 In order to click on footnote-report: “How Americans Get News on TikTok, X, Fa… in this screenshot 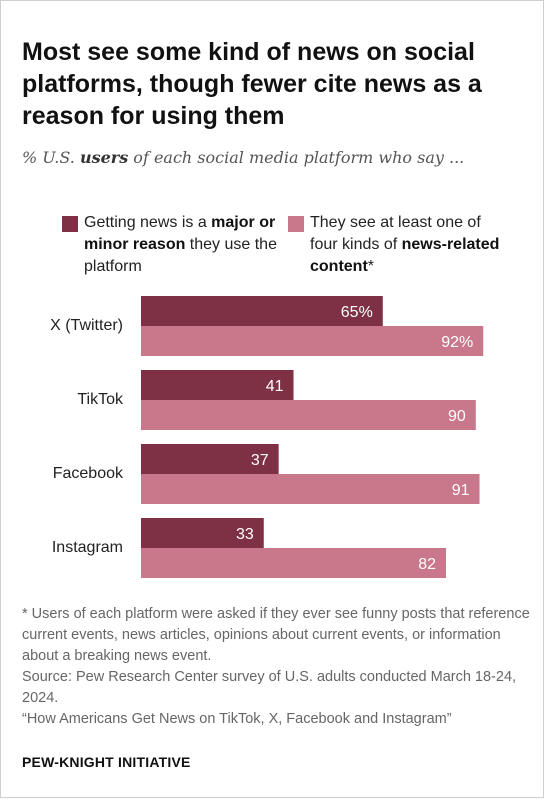, I will do `click(237, 719)`.